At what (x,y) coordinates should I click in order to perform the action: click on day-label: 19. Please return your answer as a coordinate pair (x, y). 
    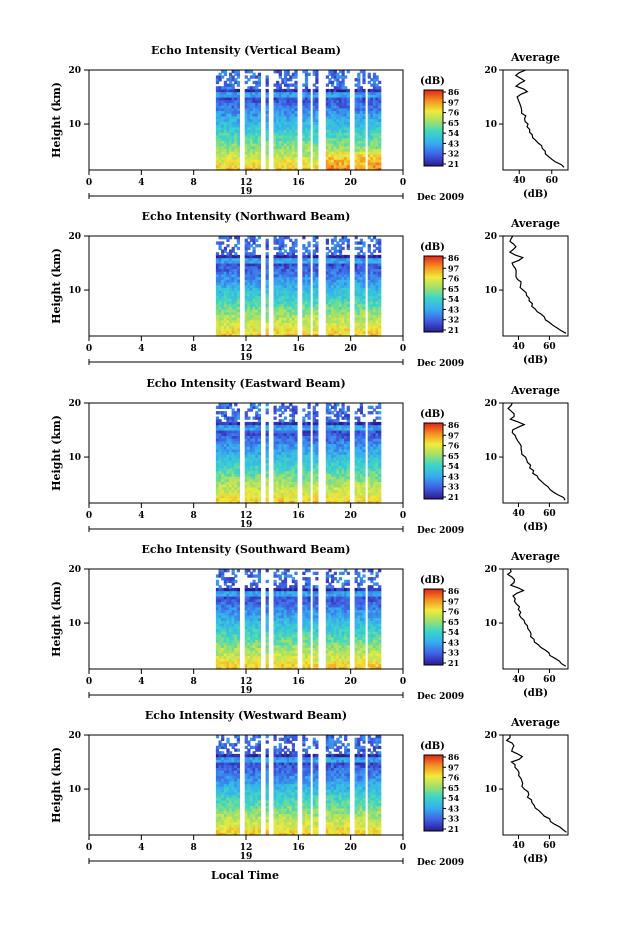
    Looking at the image, I should click on (246, 192).